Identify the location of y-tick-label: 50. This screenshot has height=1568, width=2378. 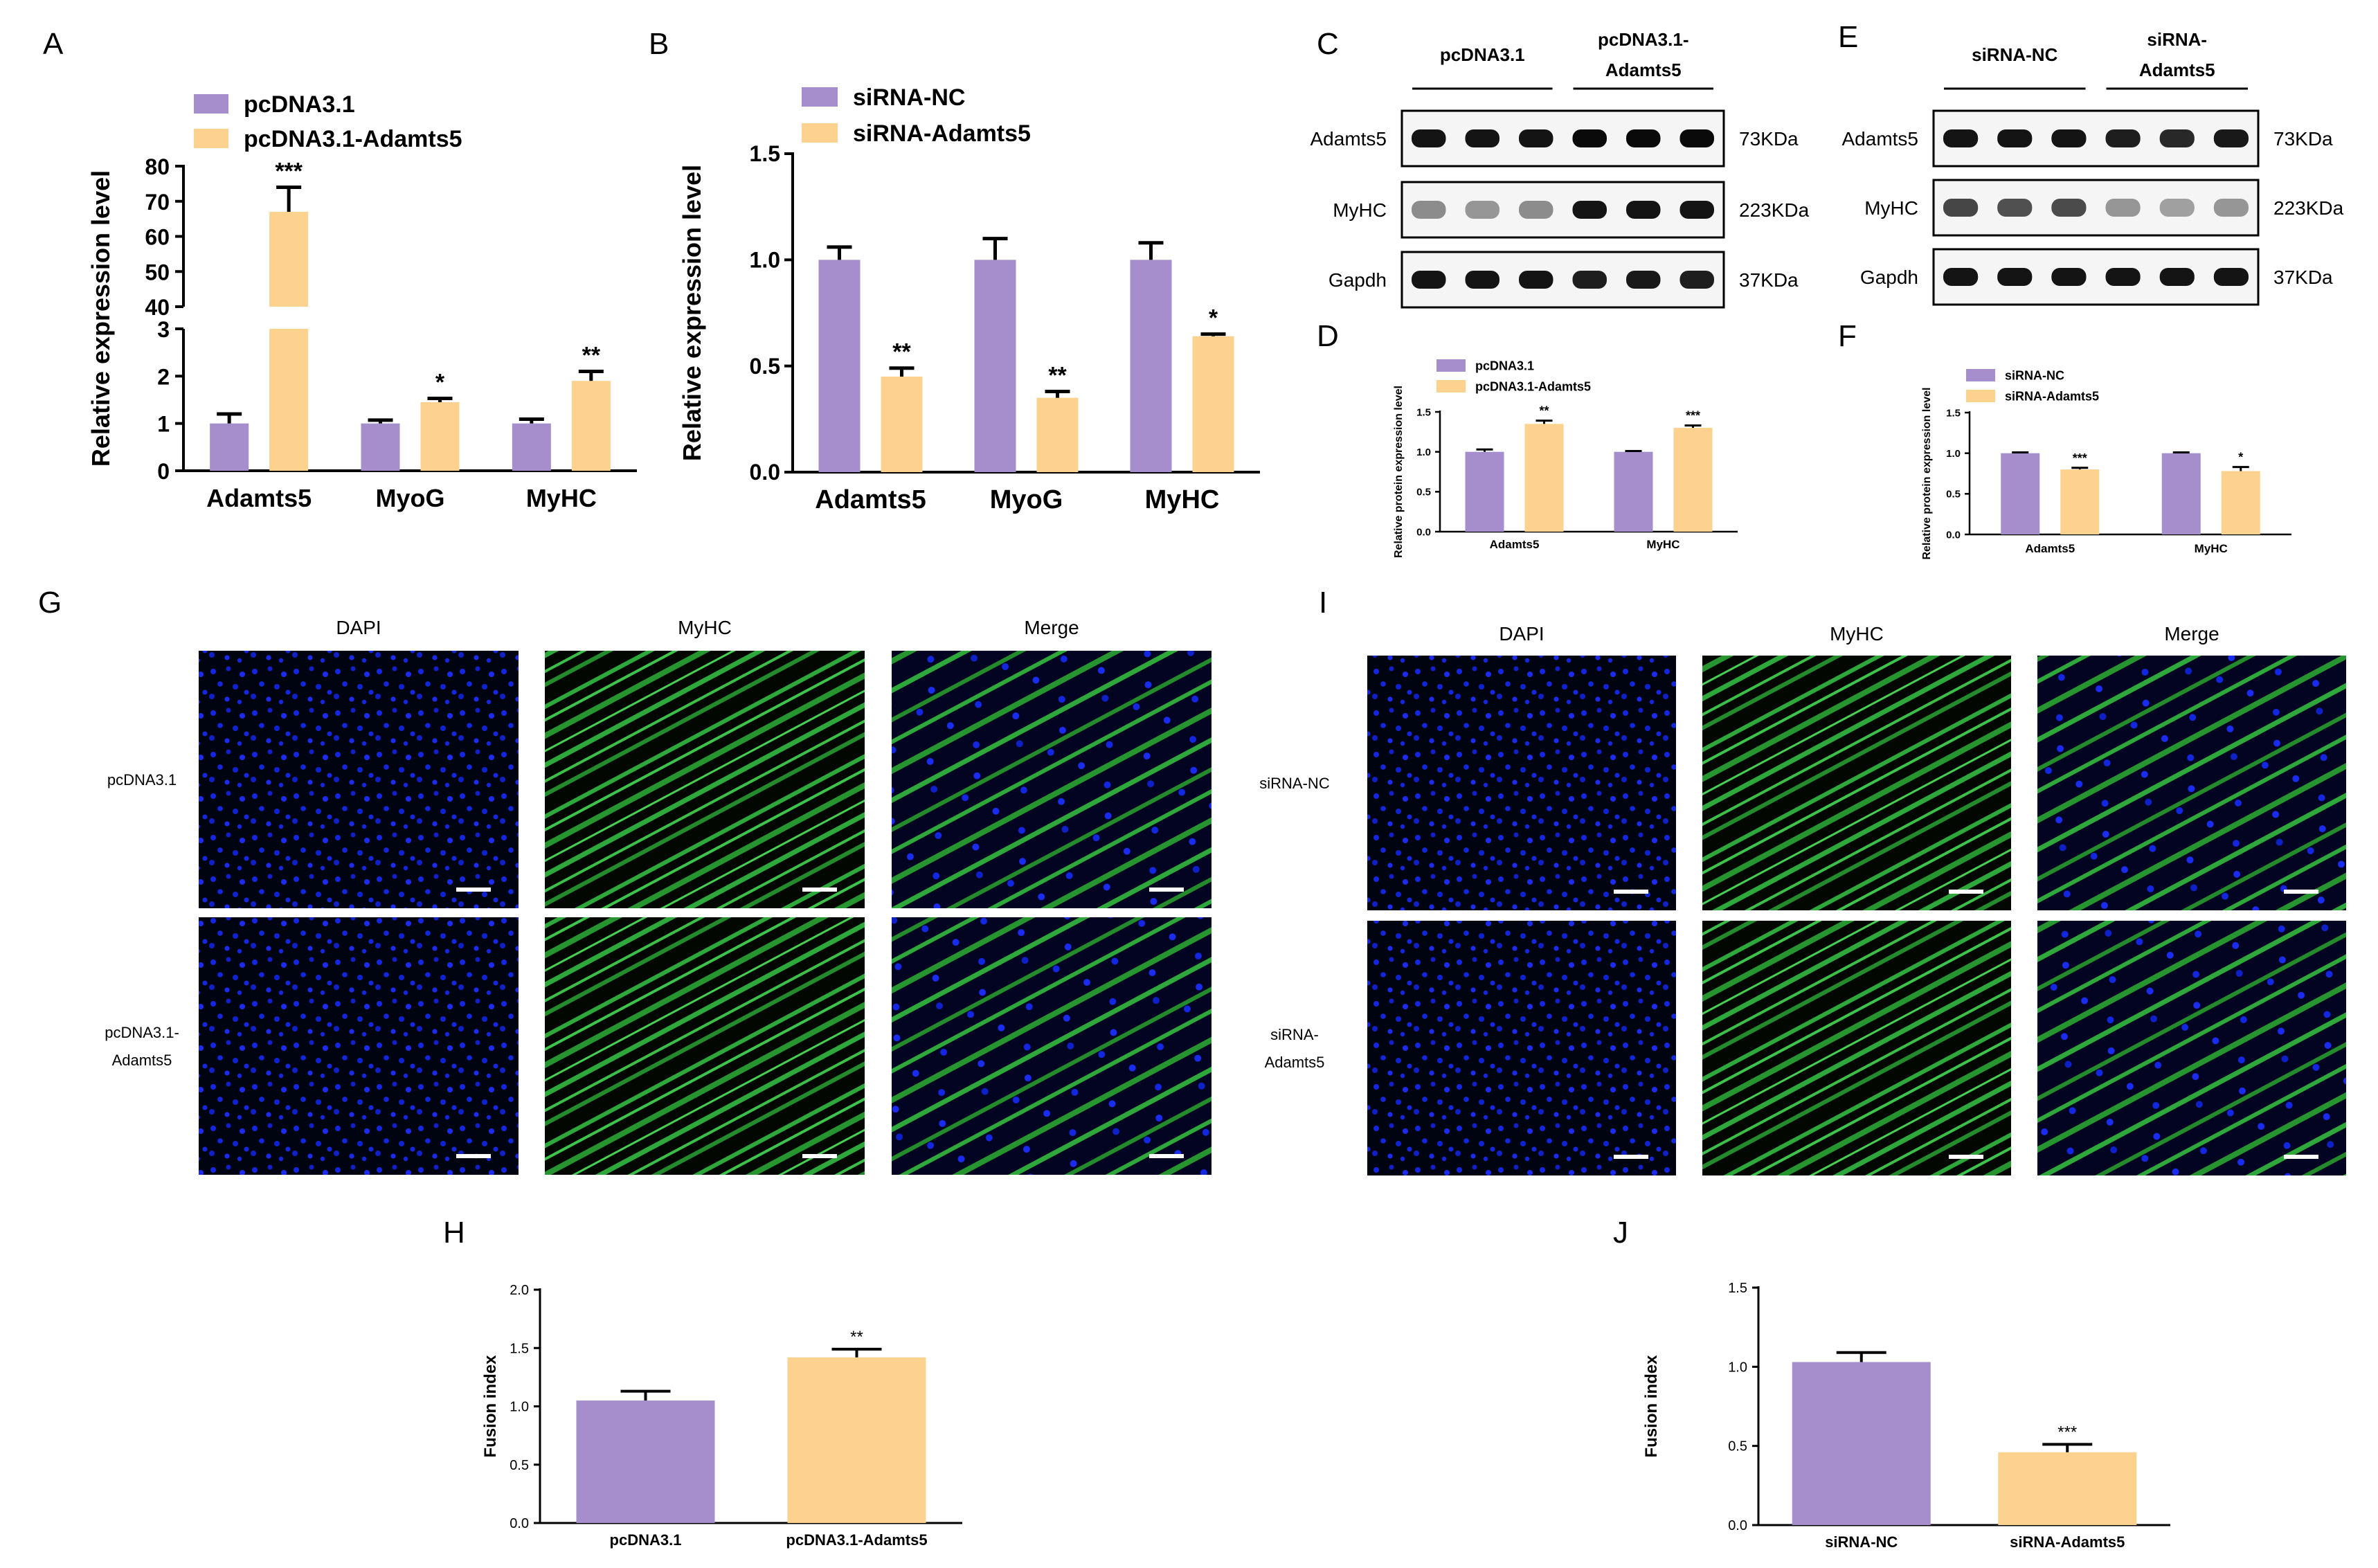
(157, 272).